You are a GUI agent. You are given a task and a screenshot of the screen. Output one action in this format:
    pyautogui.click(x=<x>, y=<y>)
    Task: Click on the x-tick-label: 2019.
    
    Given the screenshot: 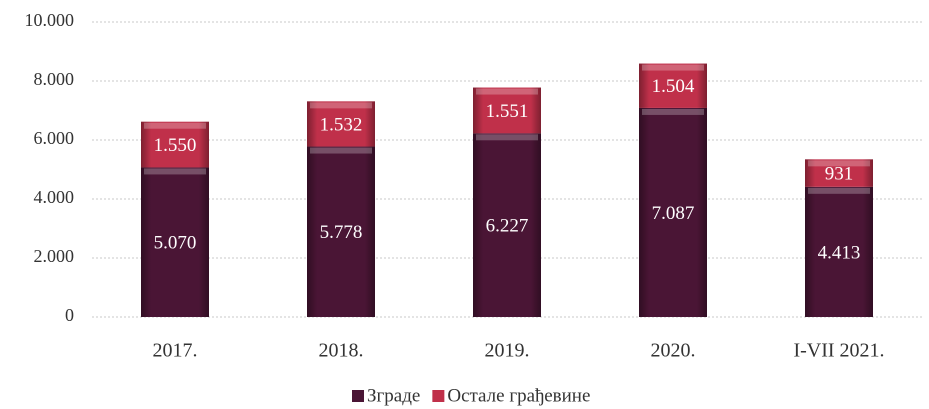 What is the action you would take?
    pyautogui.click(x=507, y=351)
    